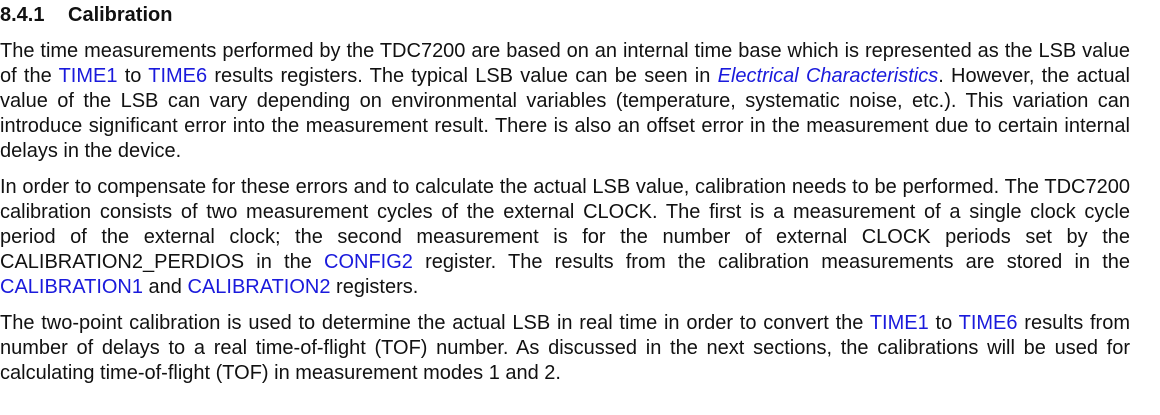 This screenshot has width=1160, height=415. I want to click on link-time6-register-2: TIME6, so click(988, 323).